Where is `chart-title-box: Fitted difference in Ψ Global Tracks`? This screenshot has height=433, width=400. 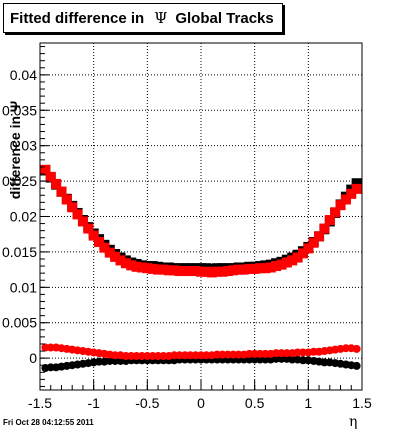
chart-title-box: Fitted difference in Ψ Global Tracks is located at coordinates (143, 18).